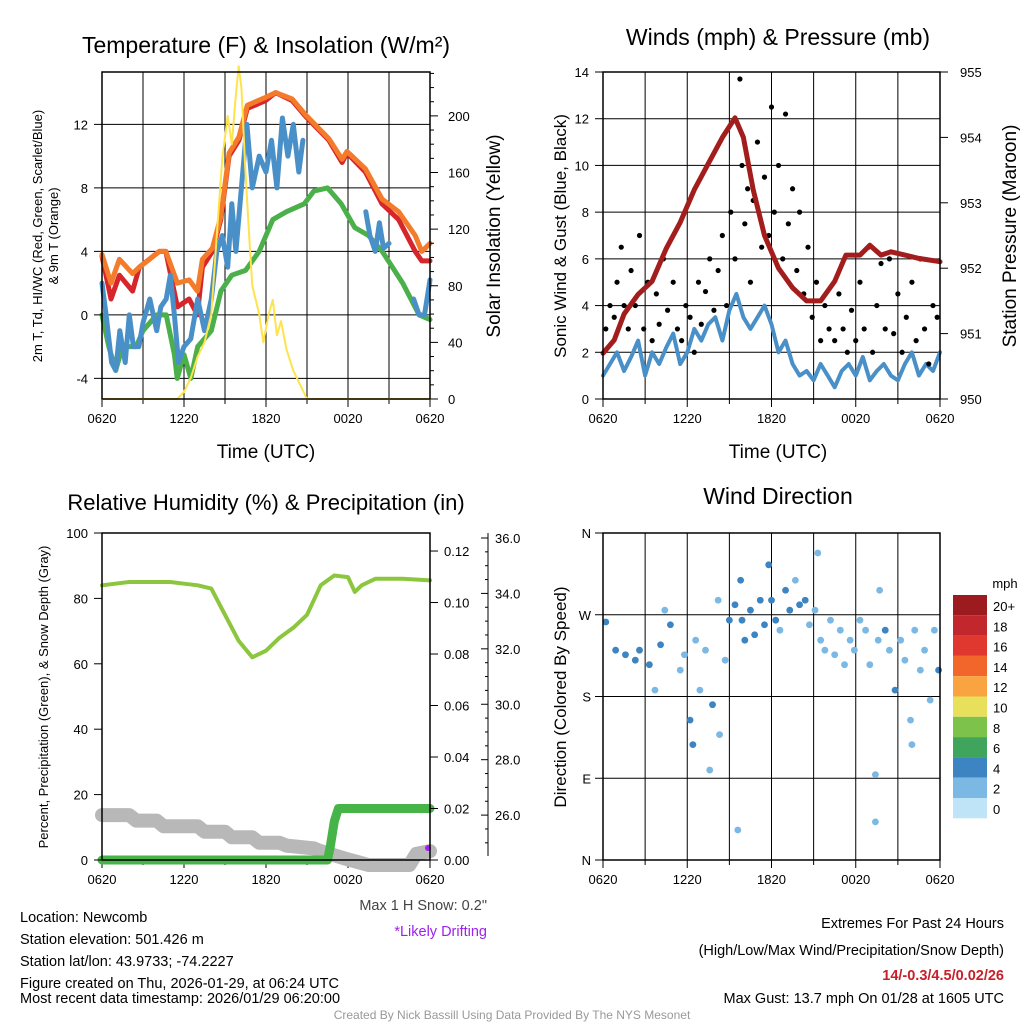 The height and width of the screenshot is (1024, 1024). What do you see at coordinates (377, 231) in the screenshot?
I see `series-line-windchill` at bounding box center [377, 231].